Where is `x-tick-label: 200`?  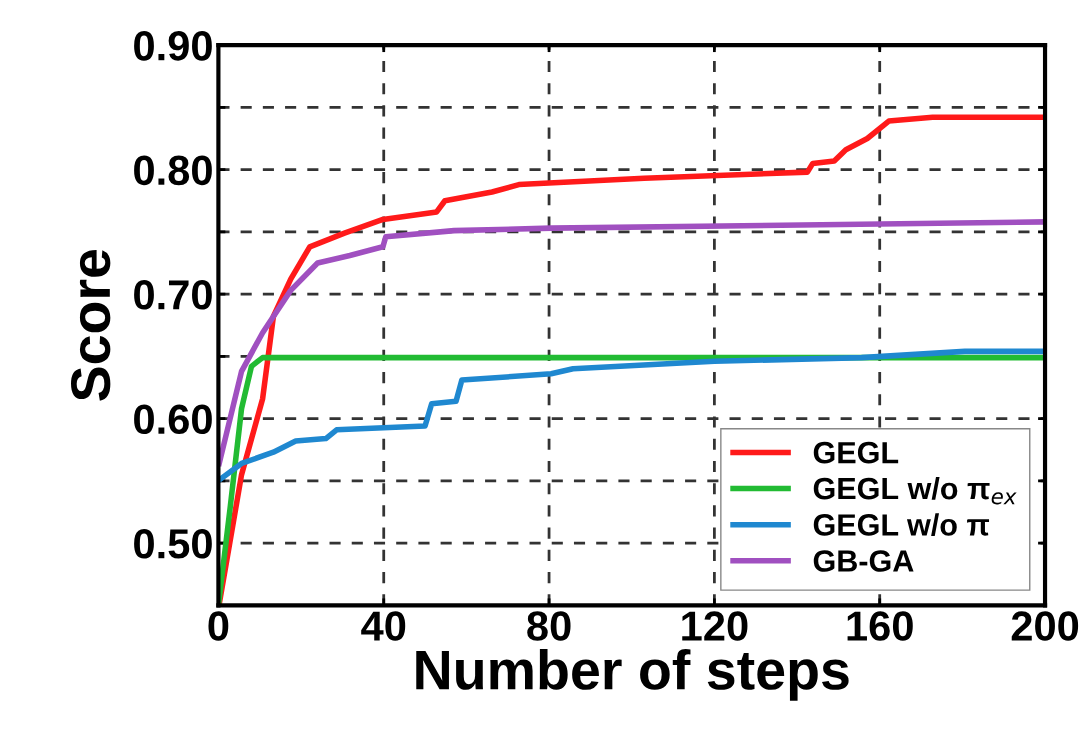 x-tick-label: 200 is located at coordinates (1045, 626).